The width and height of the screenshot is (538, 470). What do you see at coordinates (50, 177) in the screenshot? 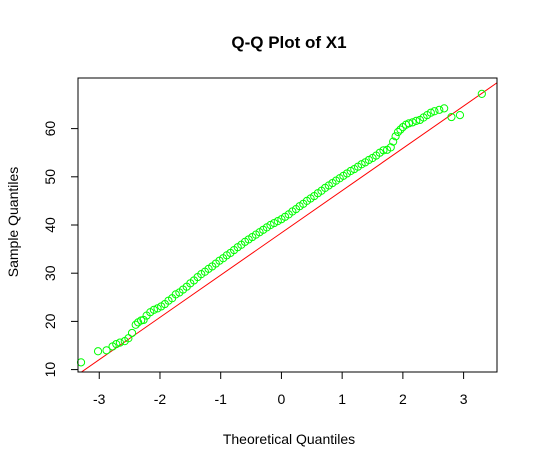
I see `y-tick-label: 50` at bounding box center [50, 177].